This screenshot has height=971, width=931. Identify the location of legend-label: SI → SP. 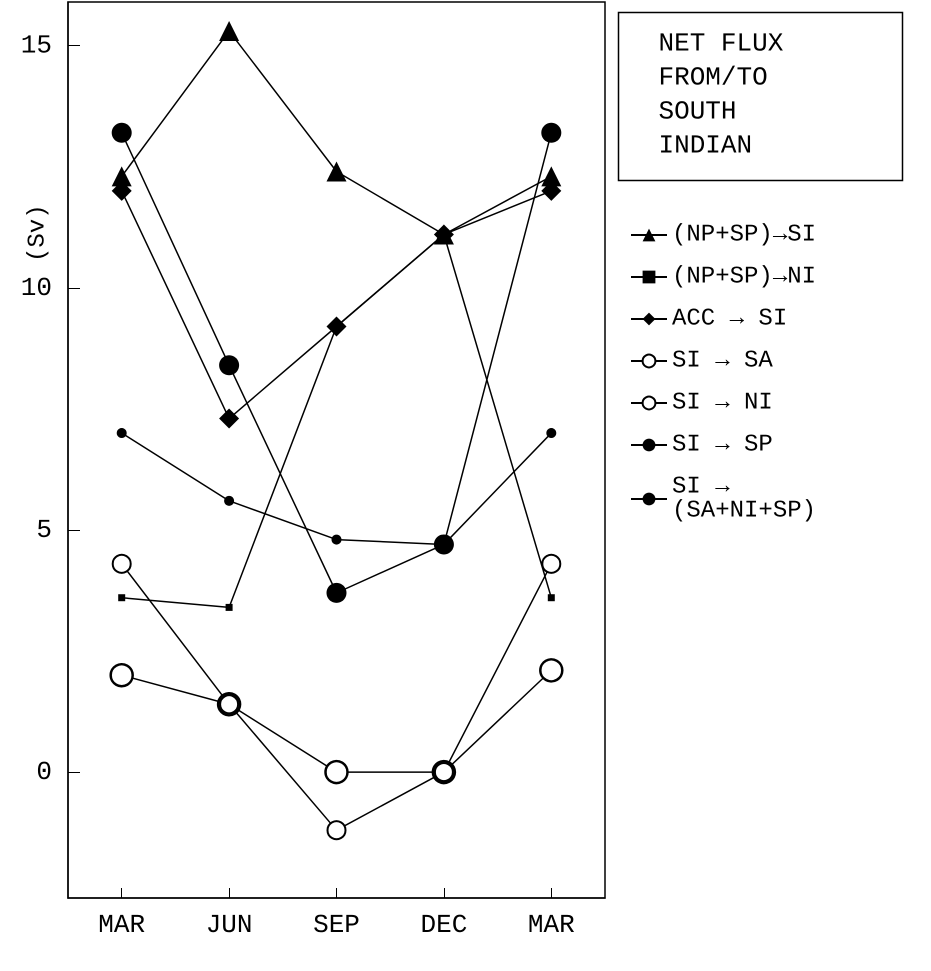
(722, 445).